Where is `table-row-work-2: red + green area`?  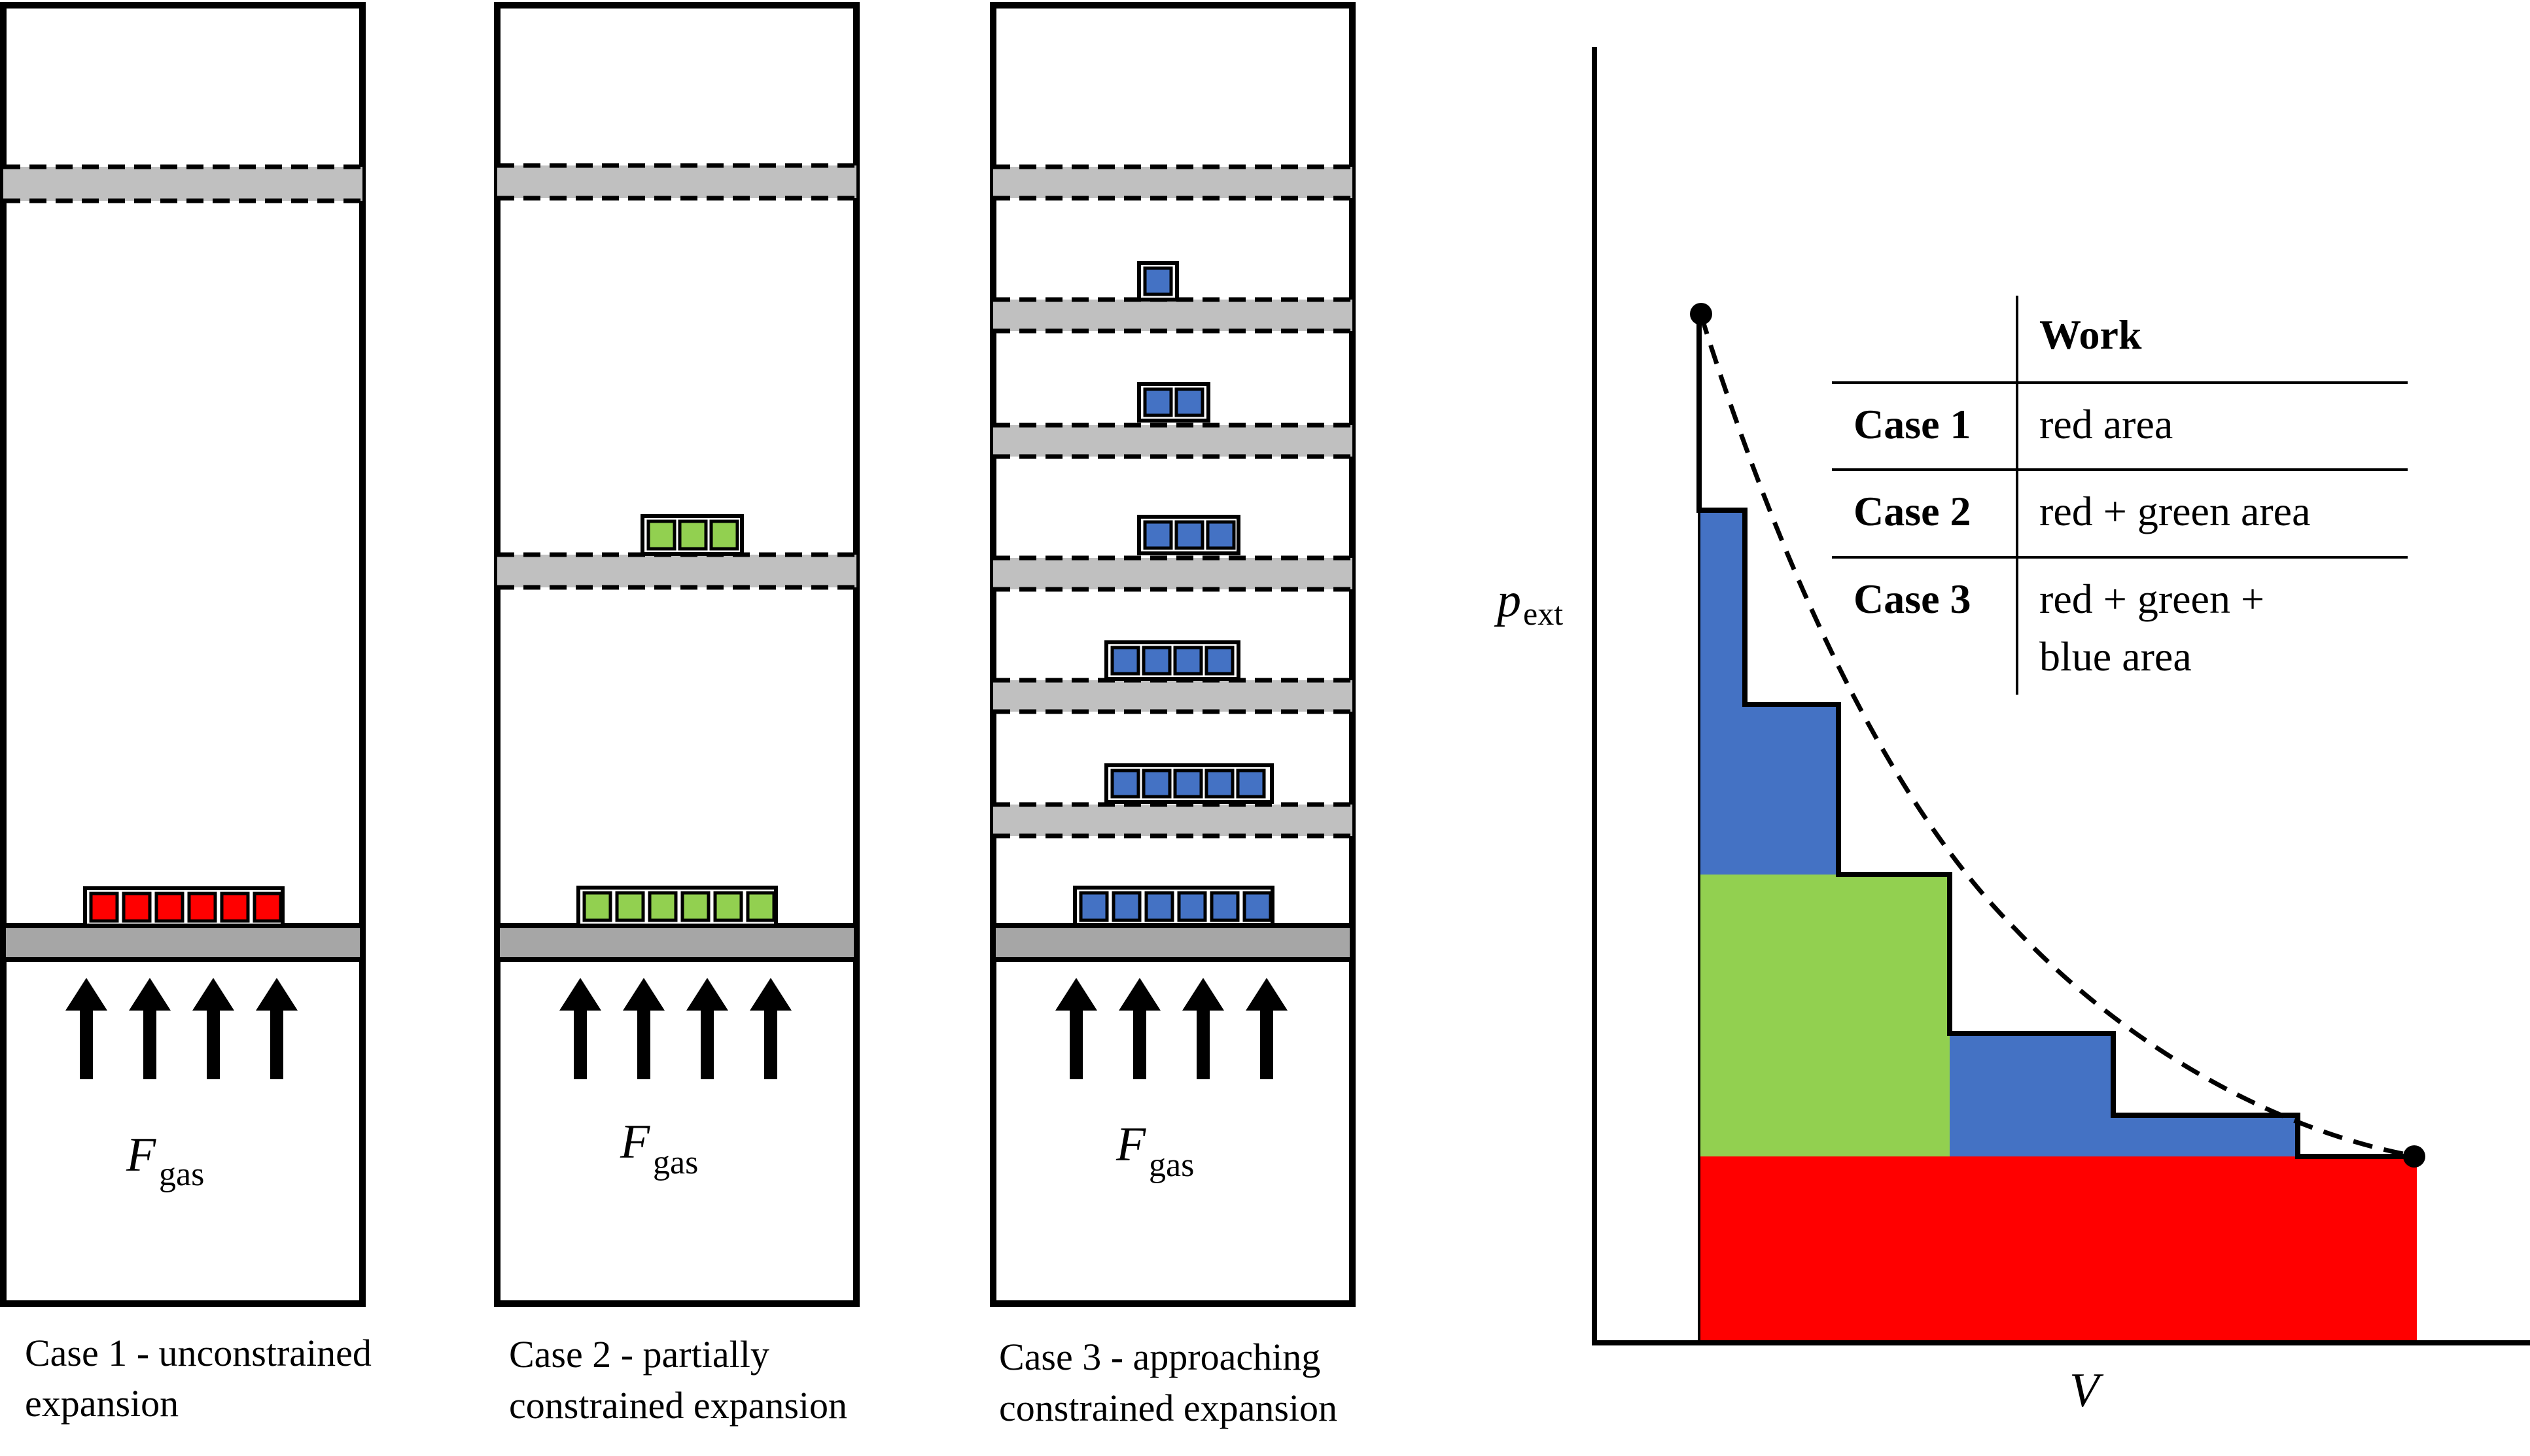
table-row-work-2: red + green area is located at coordinates (2174, 511).